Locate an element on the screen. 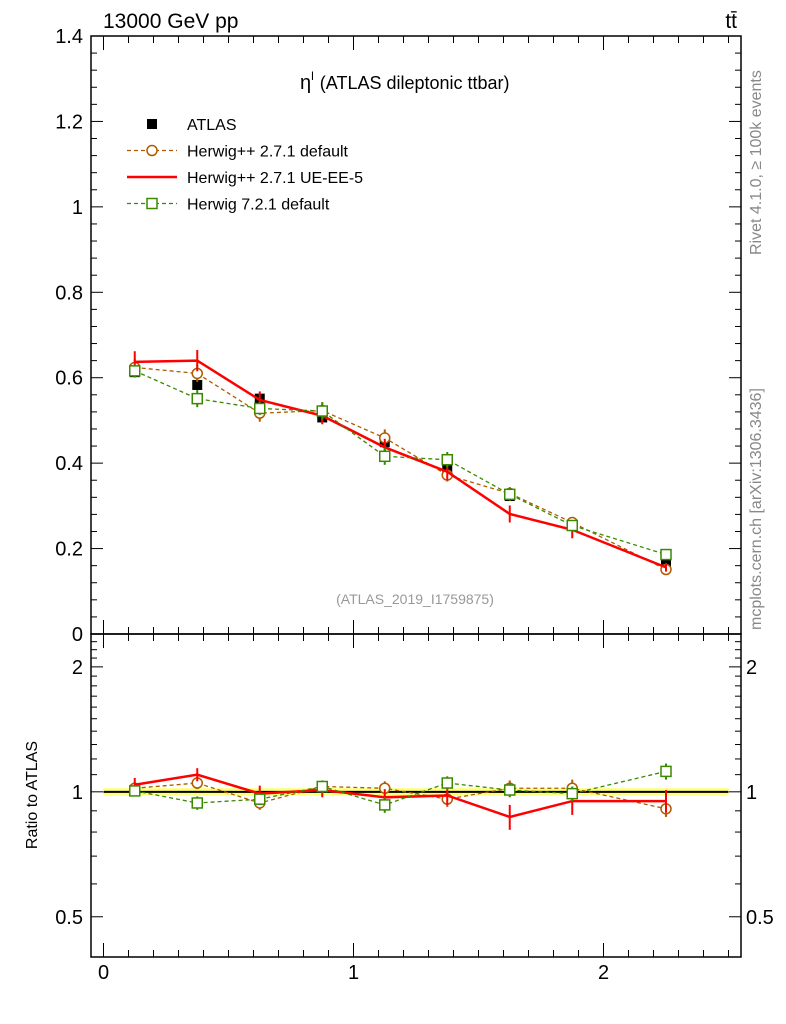  title-symbol: η is located at coordinates (305, 83).